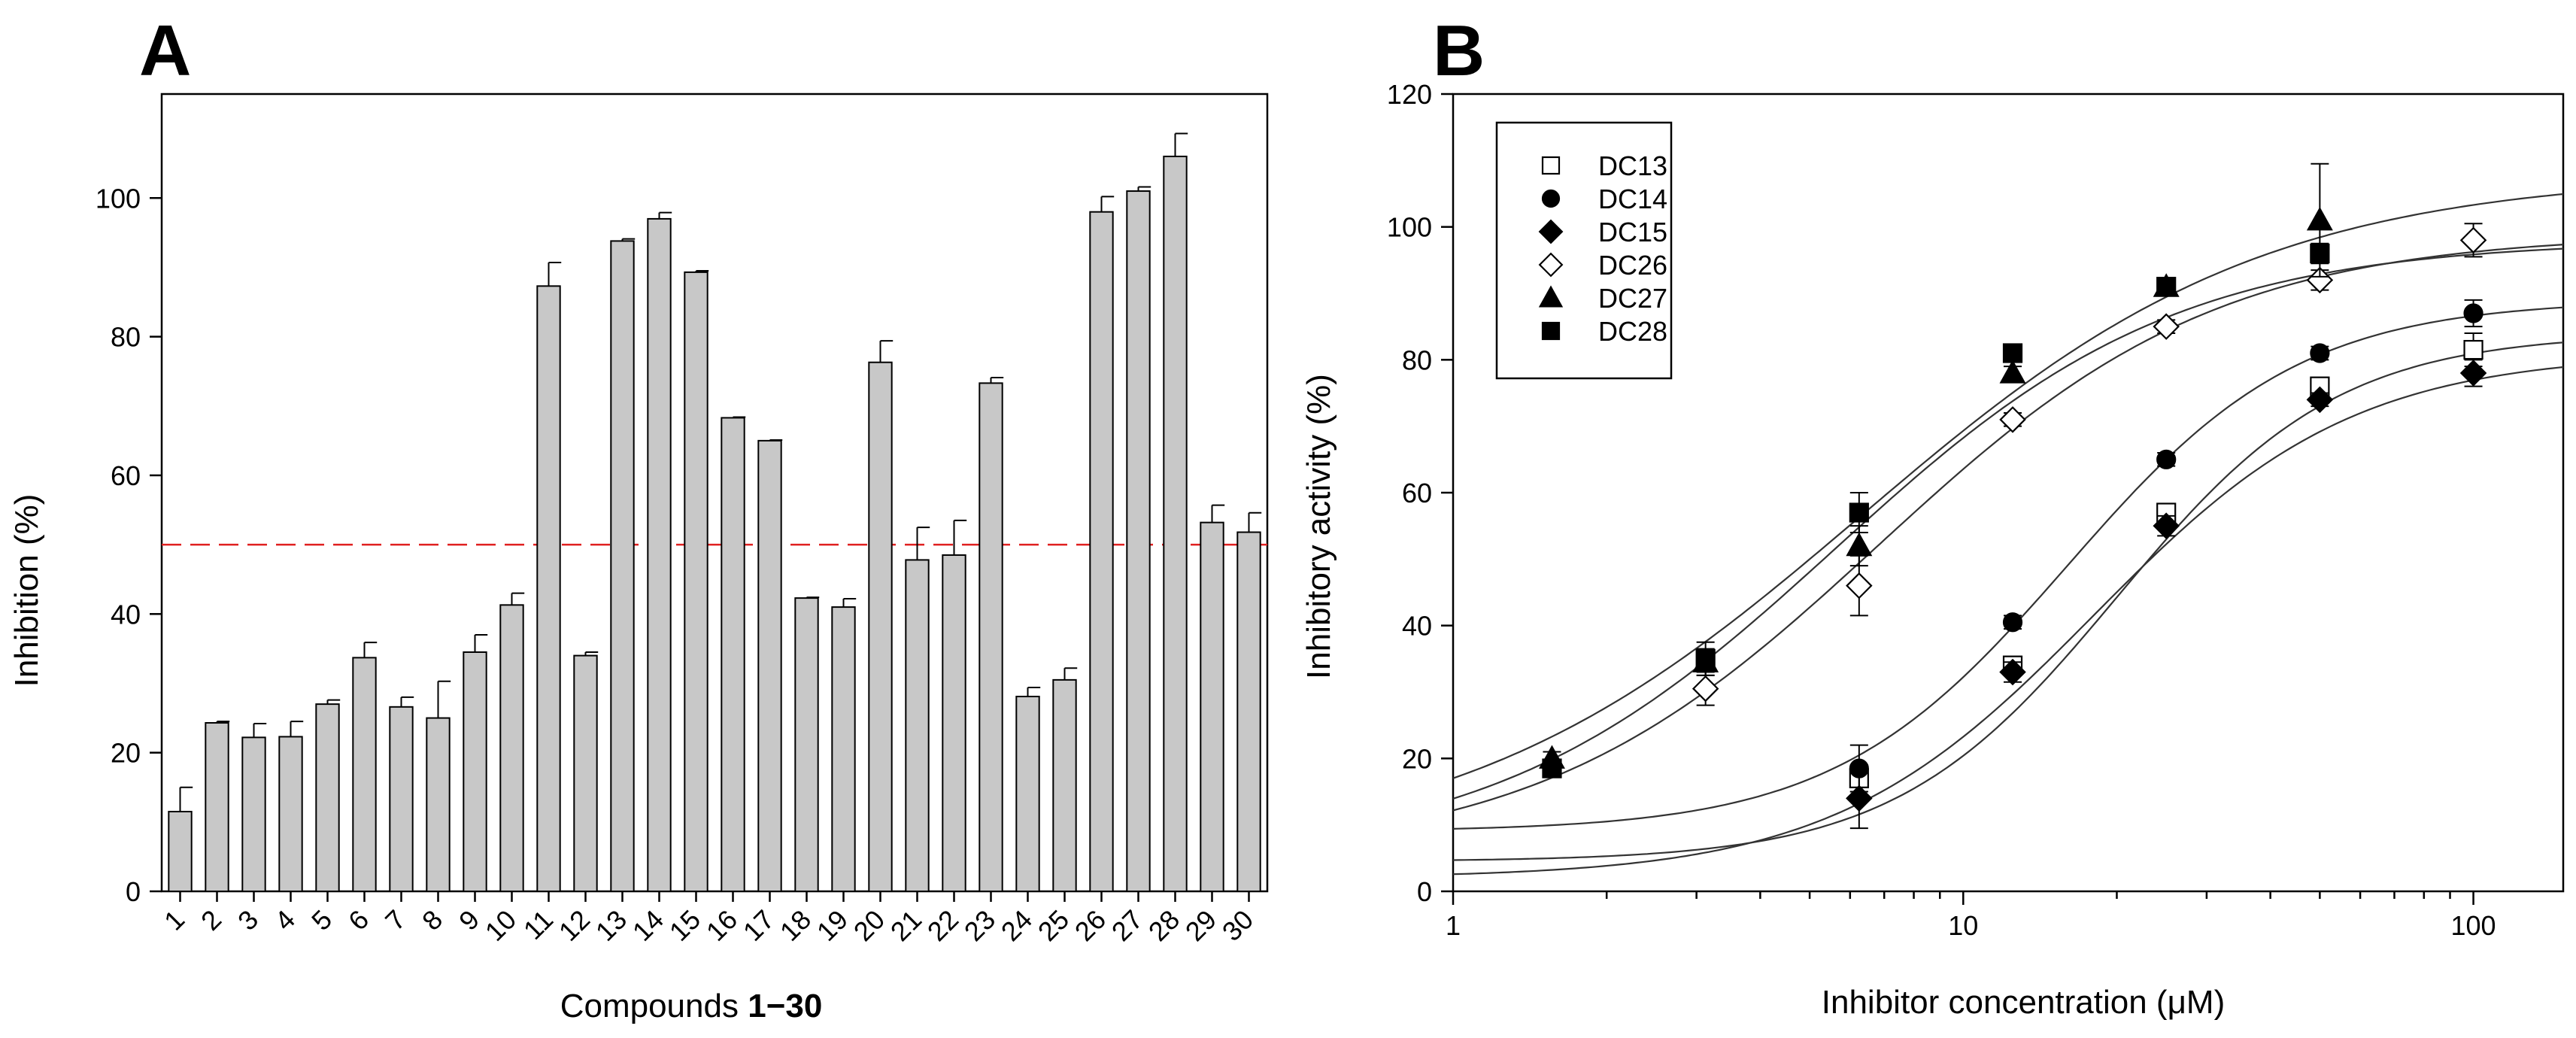 The image size is (2576, 1038). What do you see at coordinates (165, 51) in the screenshot?
I see `panel-a-letter: A` at bounding box center [165, 51].